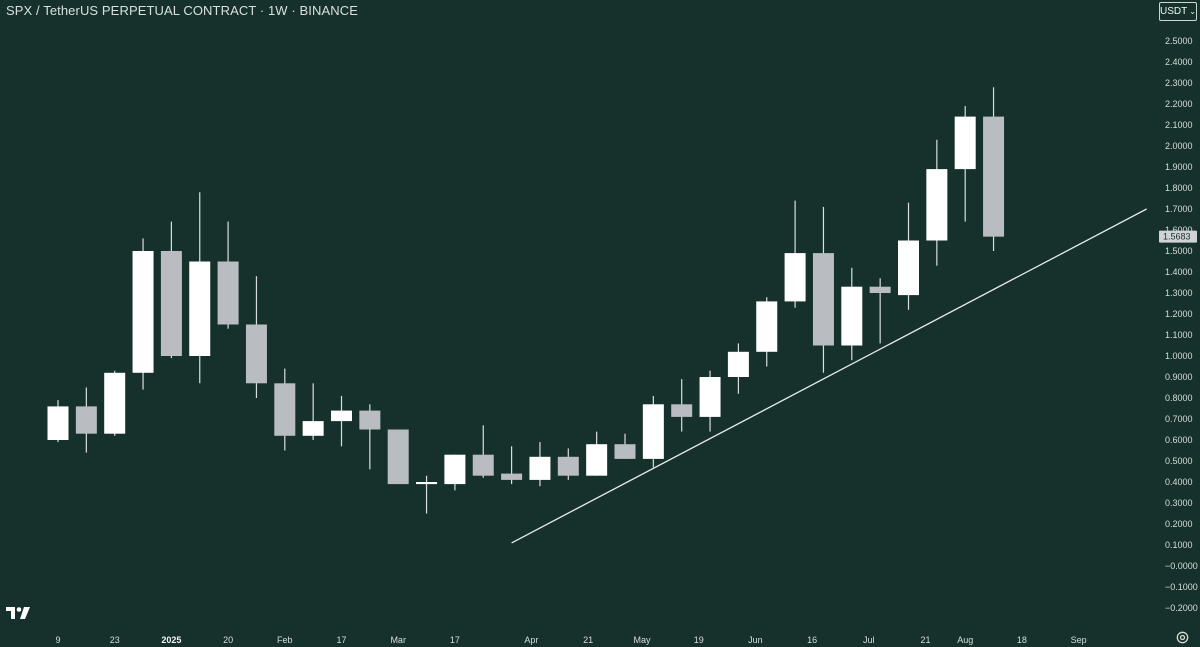  What do you see at coordinates (1181, 587) in the screenshot?
I see `price-tick-label: −0.1000` at bounding box center [1181, 587].